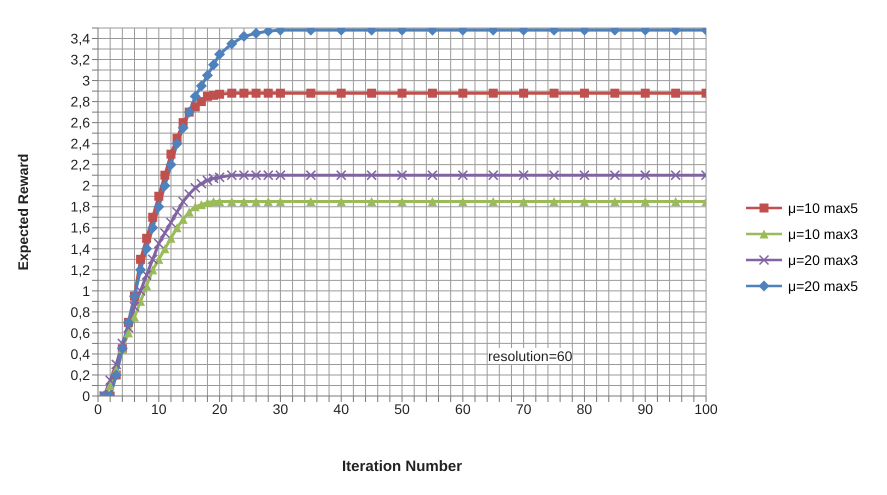 The image size is (887, 495). Describe the element at coordinates (80, 164) in the screenshot. I see `y-tick-label: 2,2` at that location.